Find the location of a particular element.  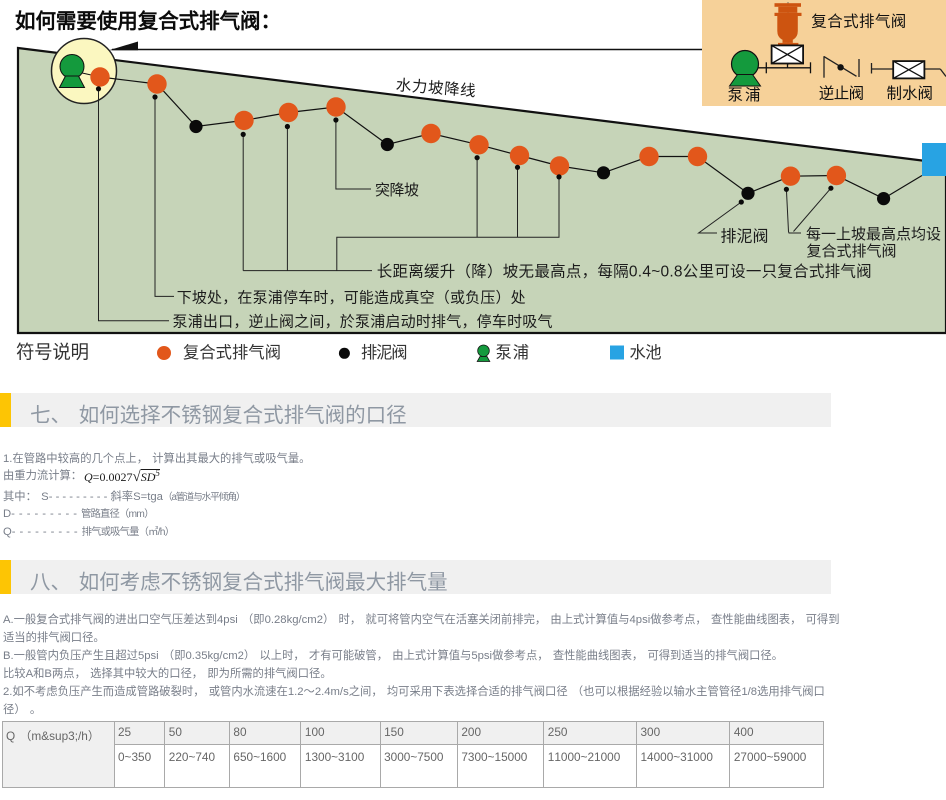

svg-text: 泵浦出口，逆止阀之间，於泵浦启动时排气，停车时吸气 is located at coordinates (363, 322).